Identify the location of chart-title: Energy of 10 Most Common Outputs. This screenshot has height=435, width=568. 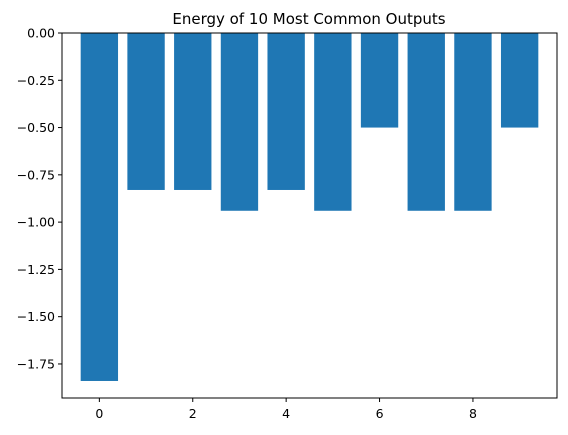
(308, 19).